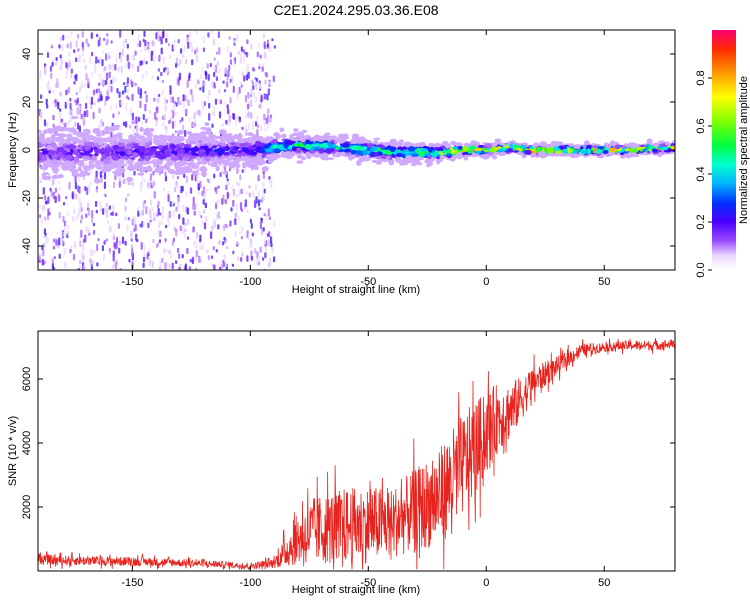  Describe the element at coordinates (132, 583) in the screenshot. I see `x-tick-label: -150` at that location.